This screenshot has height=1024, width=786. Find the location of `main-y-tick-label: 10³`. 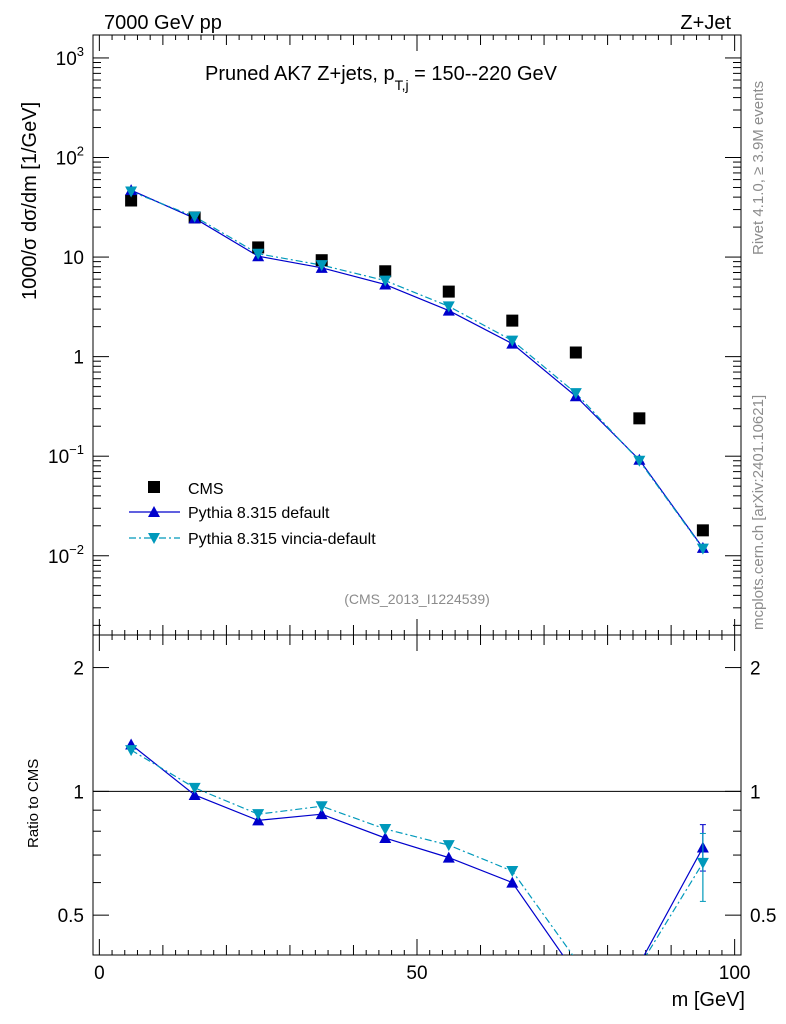

main-y-tick-label: 10³ is located at coordinates (70, 57).